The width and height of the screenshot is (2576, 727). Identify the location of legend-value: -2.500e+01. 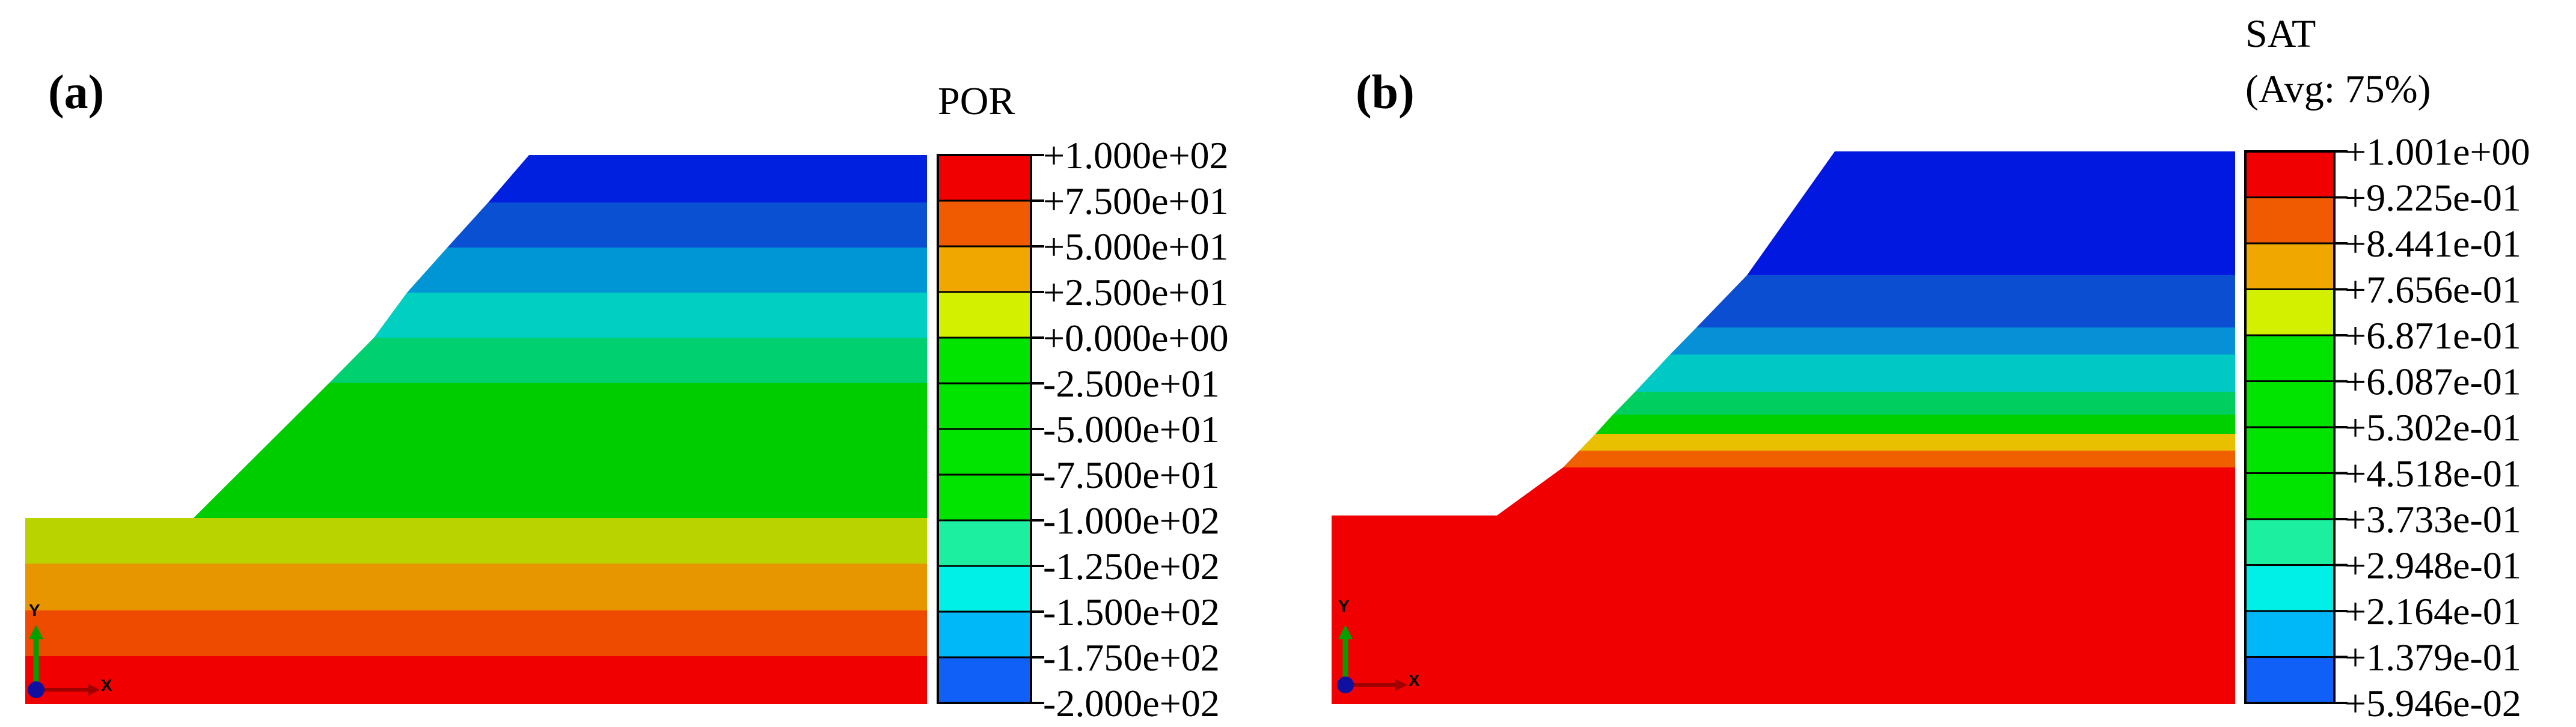
(1131, 383).